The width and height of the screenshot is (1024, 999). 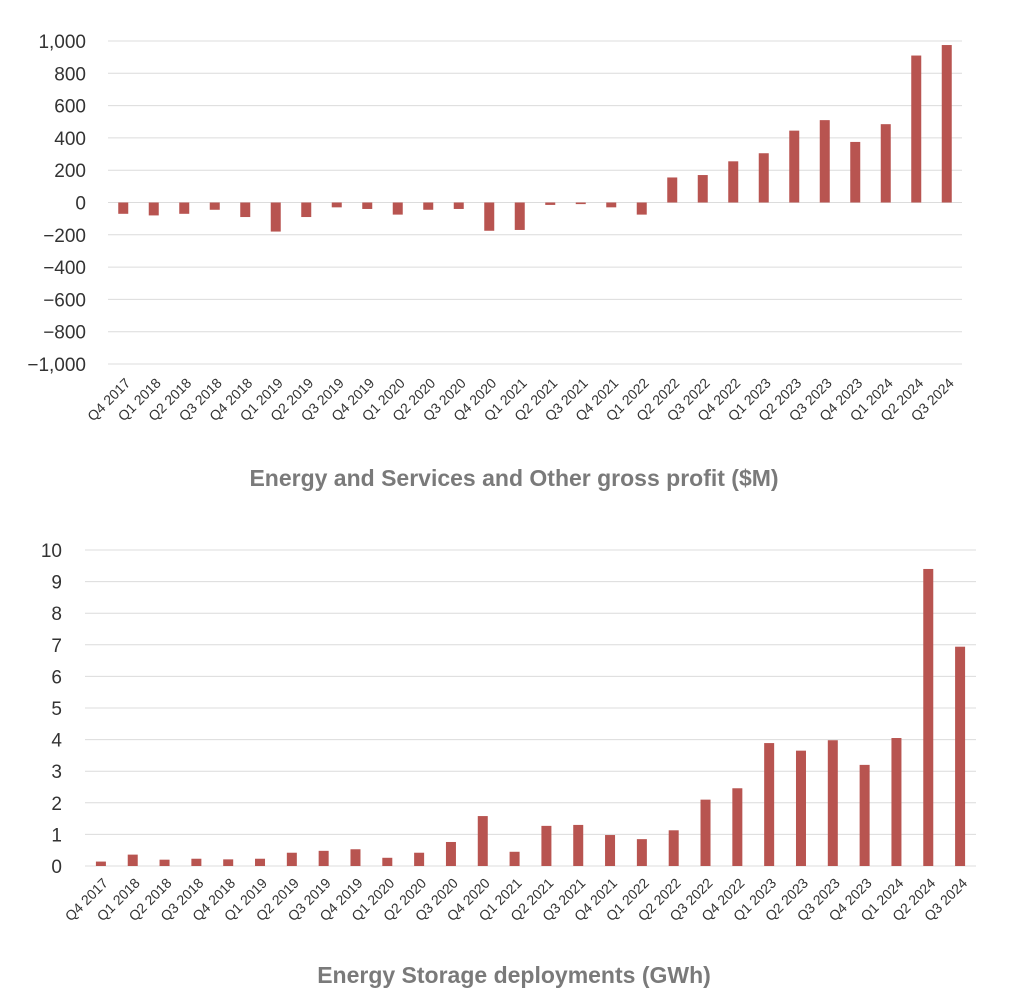 What do you see at coordinates (80, 204) in the screenshot?
I see `gross-profit-y-tick-label: 0` at bounding box center [80, 204].